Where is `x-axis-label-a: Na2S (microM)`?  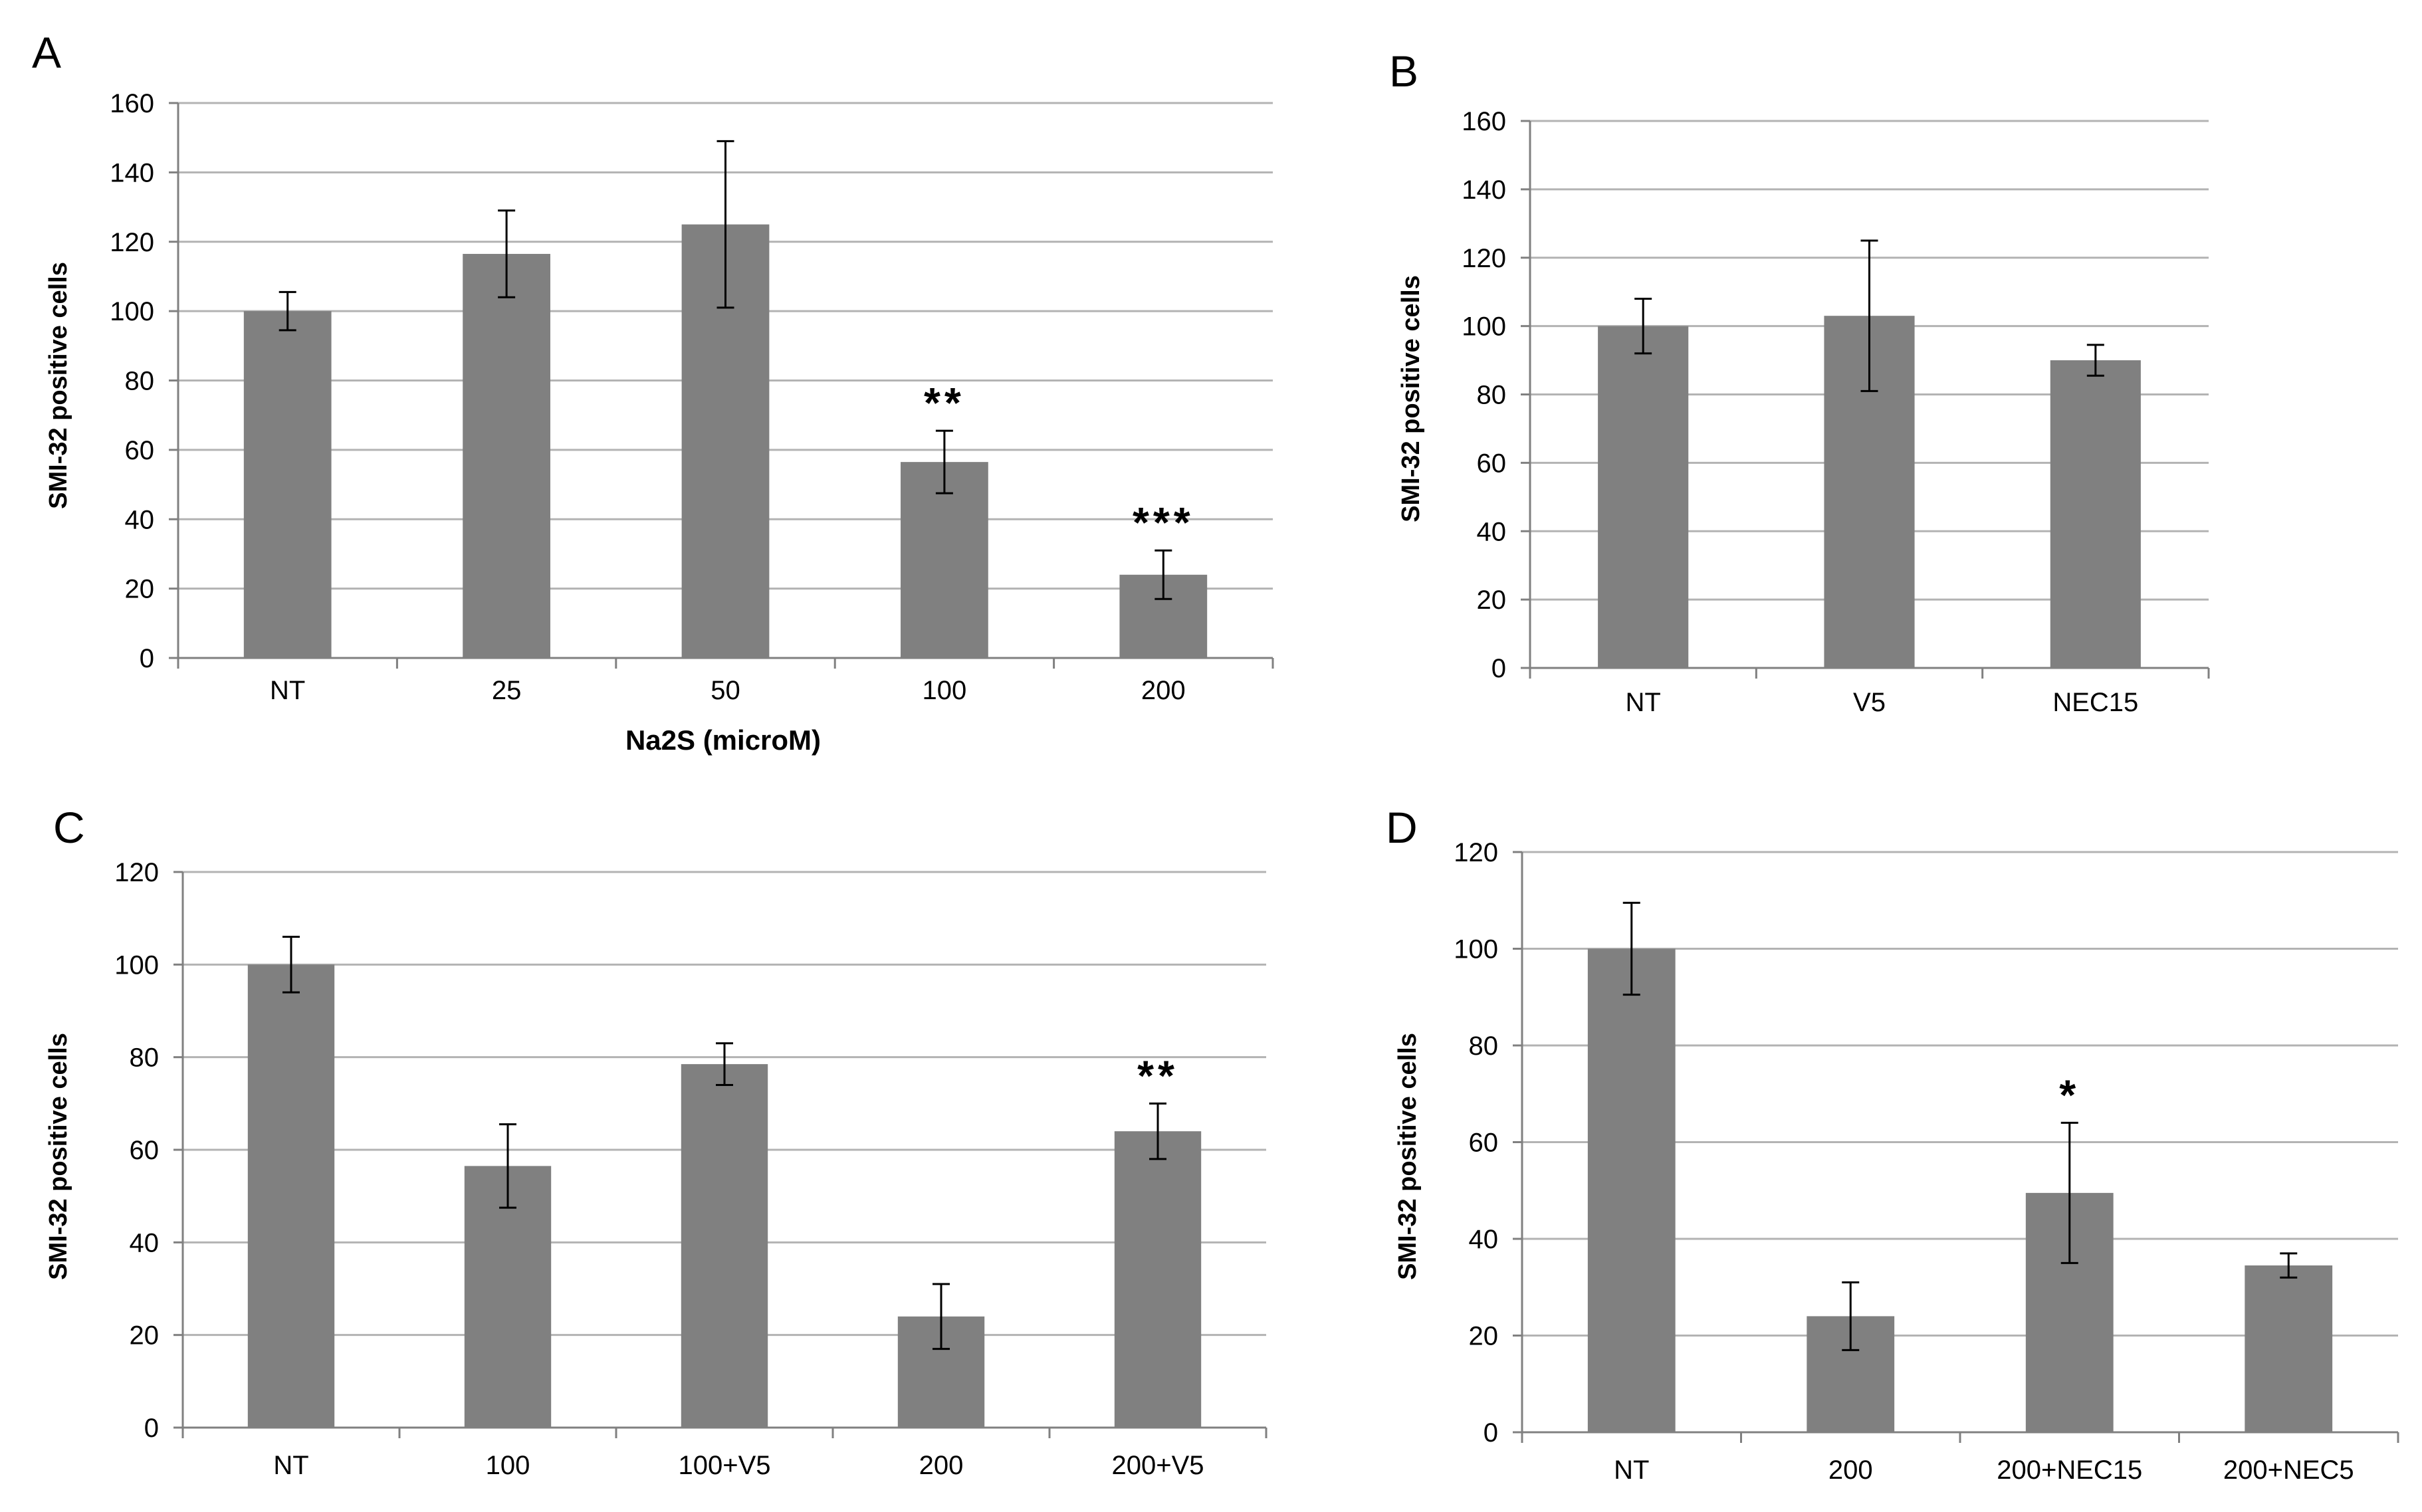 x-axis-label-a: Na2S (microM) is located at coordinates (723, 740).